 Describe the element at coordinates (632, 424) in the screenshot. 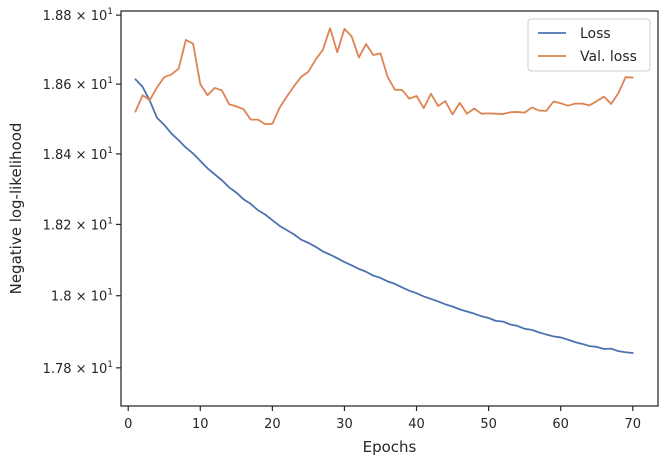

I see `x-tick-label: 70` at that location.